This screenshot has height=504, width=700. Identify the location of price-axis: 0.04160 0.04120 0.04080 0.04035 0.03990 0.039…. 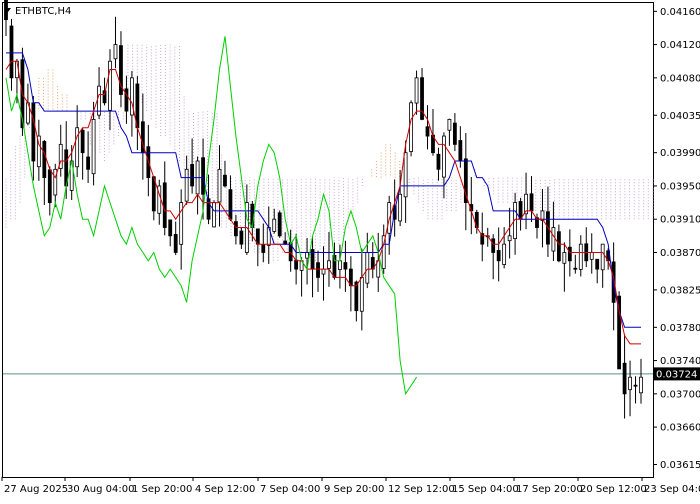
(676, 239).